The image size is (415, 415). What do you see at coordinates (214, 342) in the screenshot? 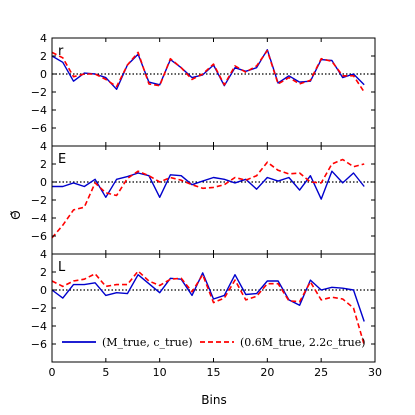
I see `legend: (M_true, c_true) (0.6M_true, 2.2c_true)` at bounding box center [214, 342].